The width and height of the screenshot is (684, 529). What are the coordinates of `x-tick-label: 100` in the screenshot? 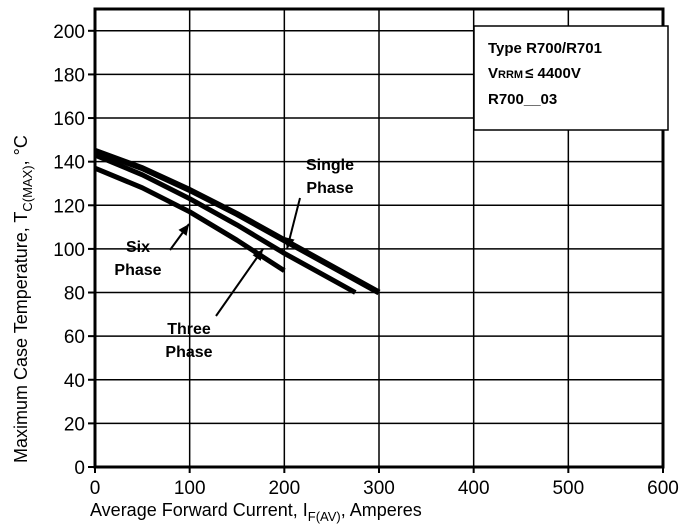 It's located at (190, 488).